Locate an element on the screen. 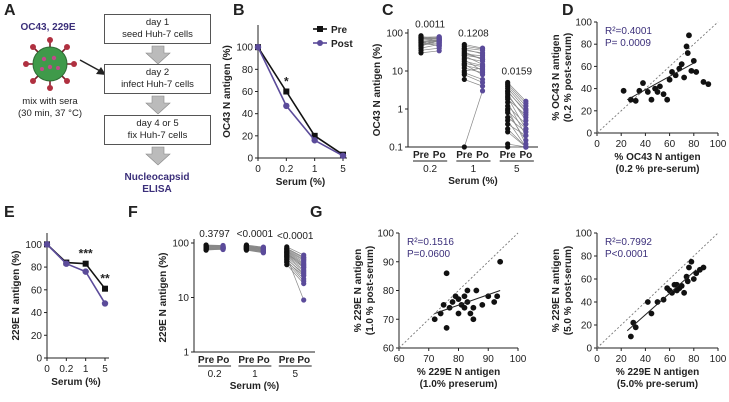 This screenshot has width=729, height=402. chart-g1-fit-line is located at coordinates (467, 302).